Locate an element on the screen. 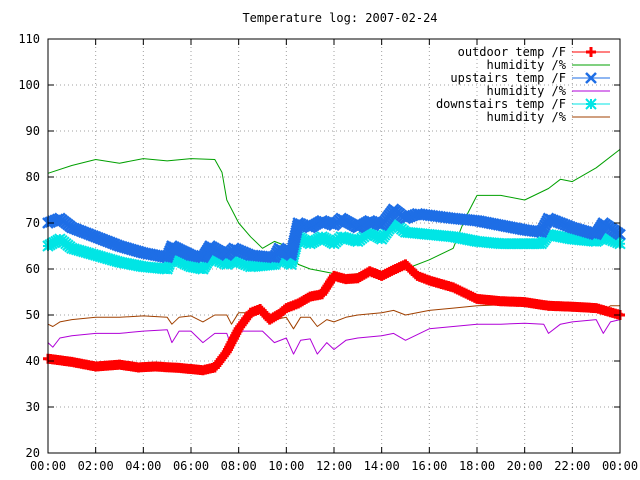  x-tick-label: 14:00 is located at coordinates (382, 466).